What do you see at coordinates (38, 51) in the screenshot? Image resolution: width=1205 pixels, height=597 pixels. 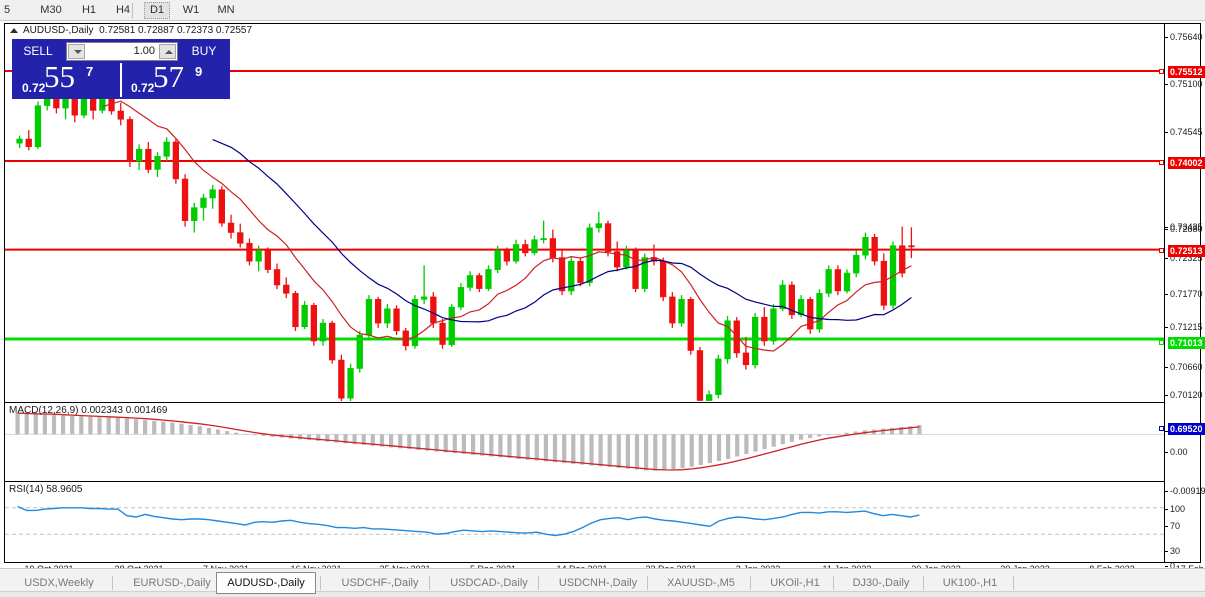 I see `sell-button: SELL` at bounding box center [38, 51].